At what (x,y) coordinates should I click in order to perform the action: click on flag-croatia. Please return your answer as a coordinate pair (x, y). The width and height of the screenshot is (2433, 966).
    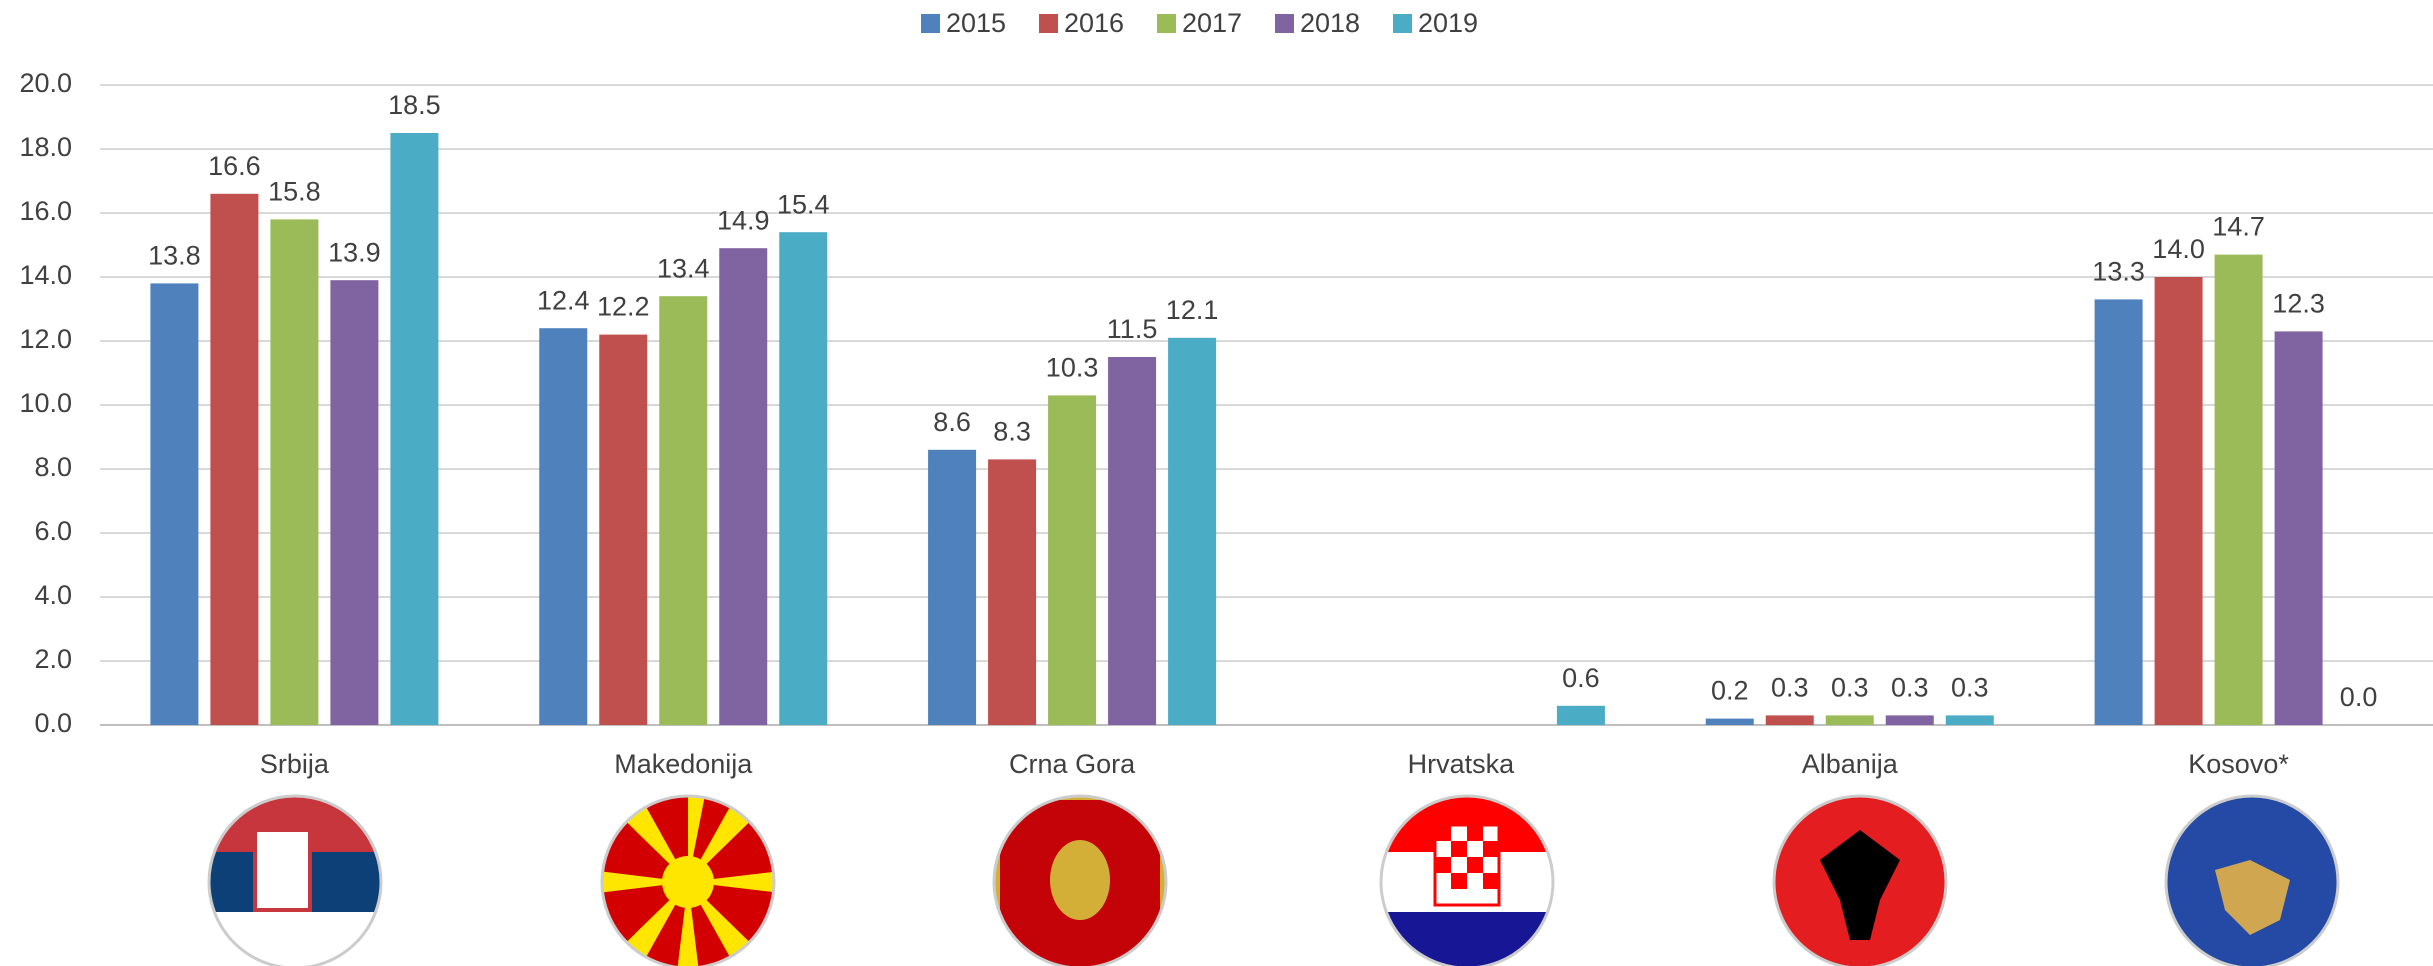
    Looking at the image, I should click on (1467, 881).